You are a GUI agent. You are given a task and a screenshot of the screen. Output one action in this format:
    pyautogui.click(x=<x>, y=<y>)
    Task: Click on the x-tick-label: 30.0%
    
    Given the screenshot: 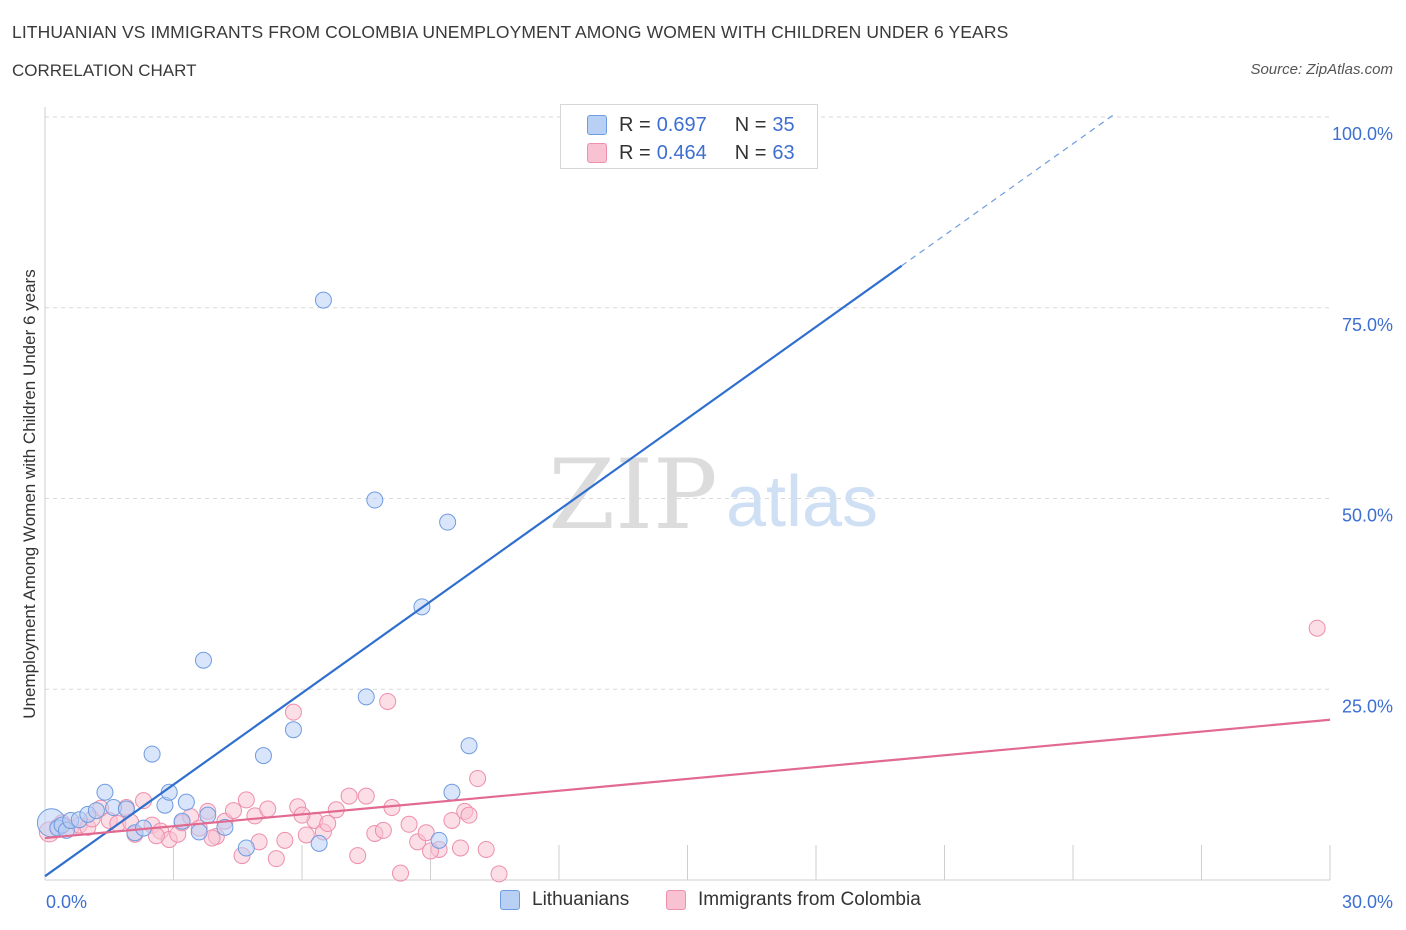 What is the action you would take?
    pyautogui.click(x=1367, y=902)
    